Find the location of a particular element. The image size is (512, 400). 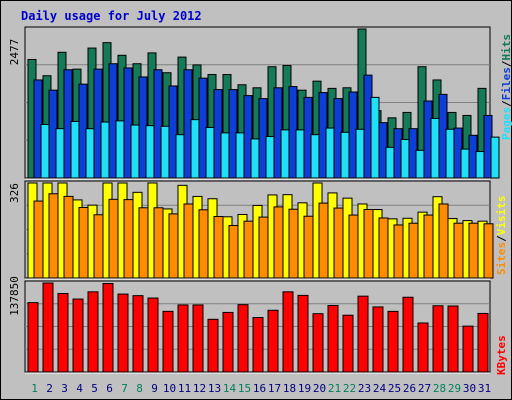

x-tick-label-day-13: 13 is located at coordinates (214, 388).